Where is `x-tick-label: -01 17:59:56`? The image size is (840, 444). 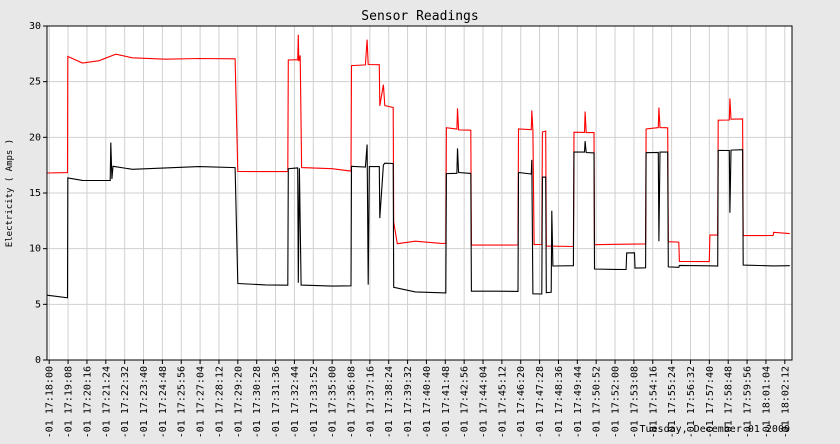
x-tick-label: -01 17:59:56 is located at coordinates (748, 402).